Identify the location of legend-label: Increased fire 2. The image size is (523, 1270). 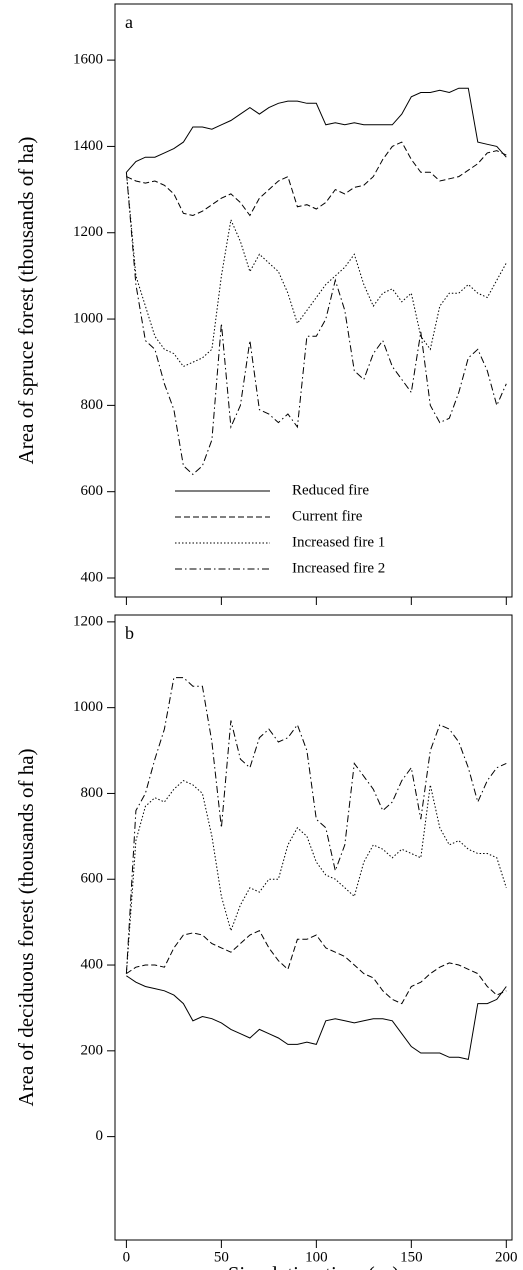
(338, 568).